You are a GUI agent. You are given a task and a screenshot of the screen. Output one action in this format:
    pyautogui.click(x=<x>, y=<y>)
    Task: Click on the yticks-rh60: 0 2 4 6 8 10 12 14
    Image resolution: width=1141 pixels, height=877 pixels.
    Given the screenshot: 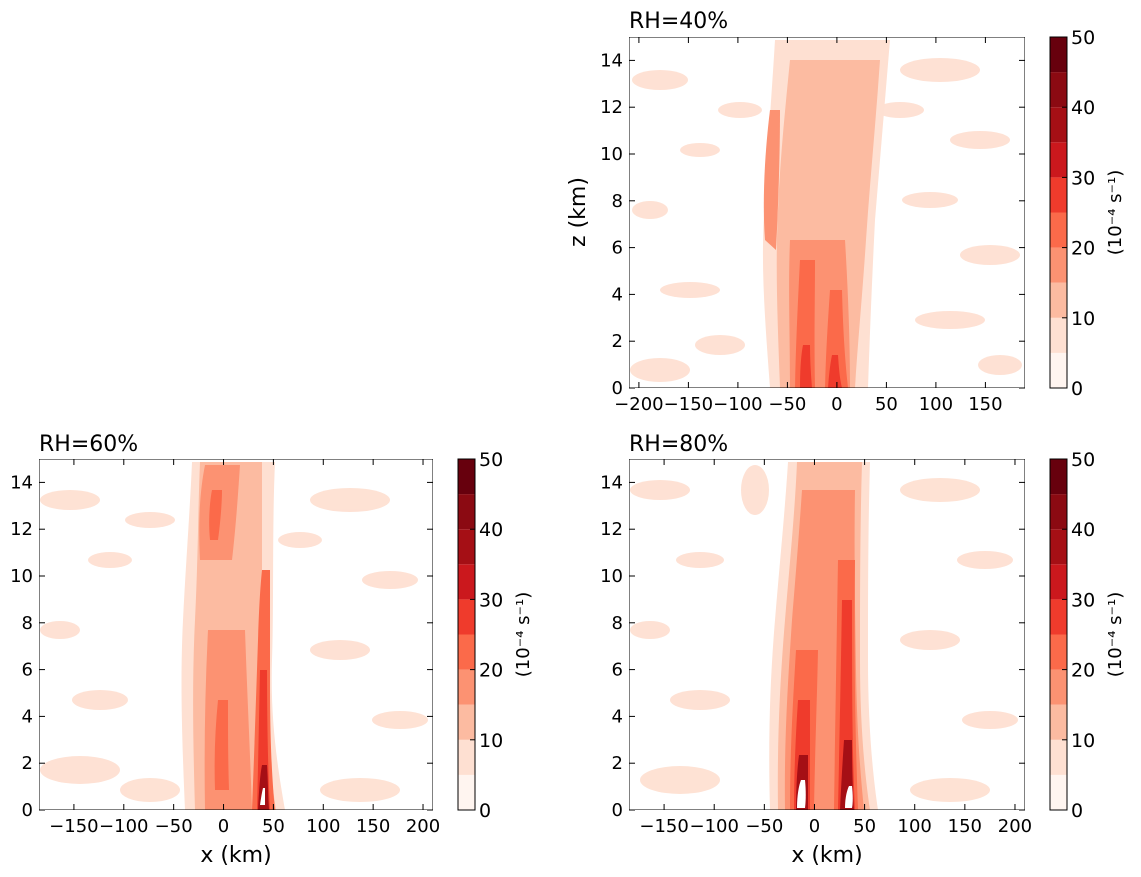 What is the action you would take?
    pyautogui.click(x=221, y=646)
    